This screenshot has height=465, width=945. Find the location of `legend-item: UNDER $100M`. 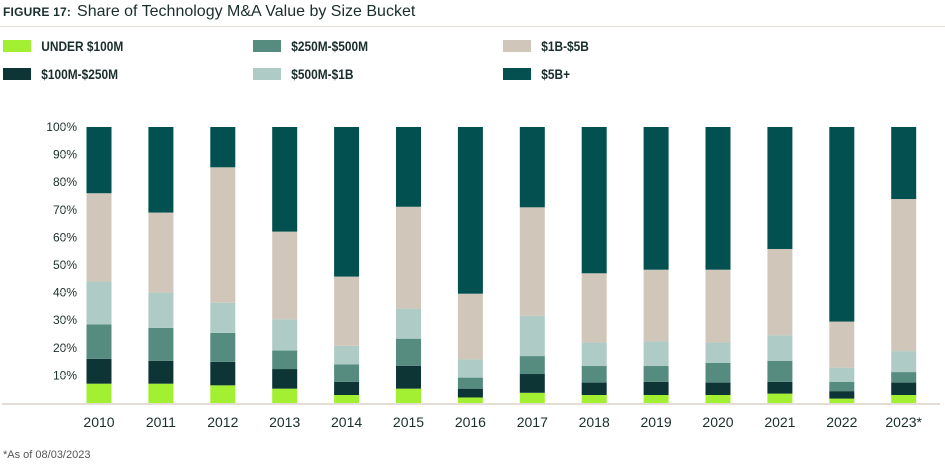

legend-item: UNDER $100M is located at coordinates (63, 46).